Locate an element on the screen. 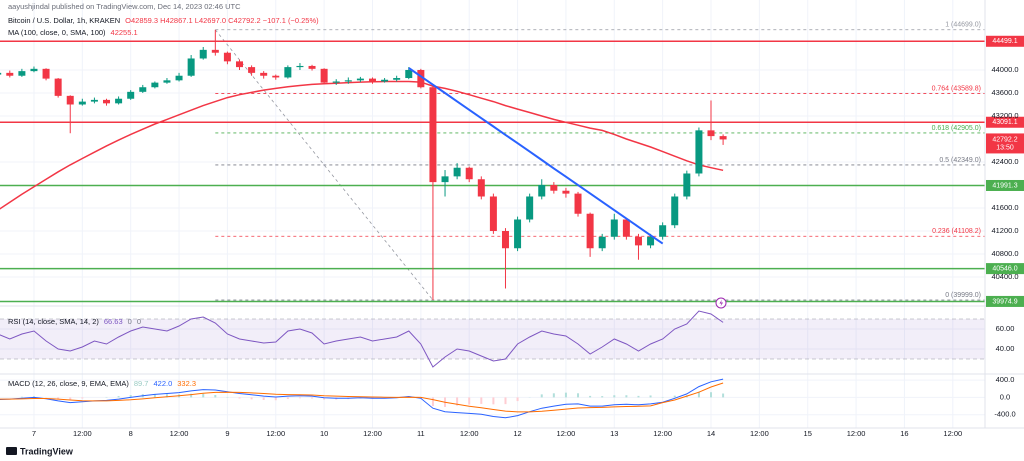 This screenshot has width=1024, height=461. signal-value: 332.3 is located at coordinates (186, 383).